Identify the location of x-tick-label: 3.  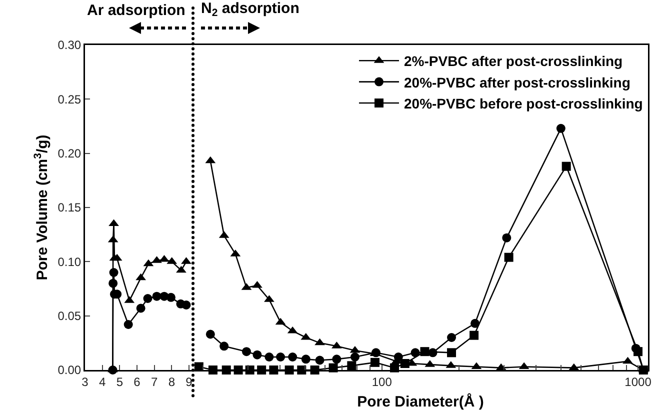
(85, 381).